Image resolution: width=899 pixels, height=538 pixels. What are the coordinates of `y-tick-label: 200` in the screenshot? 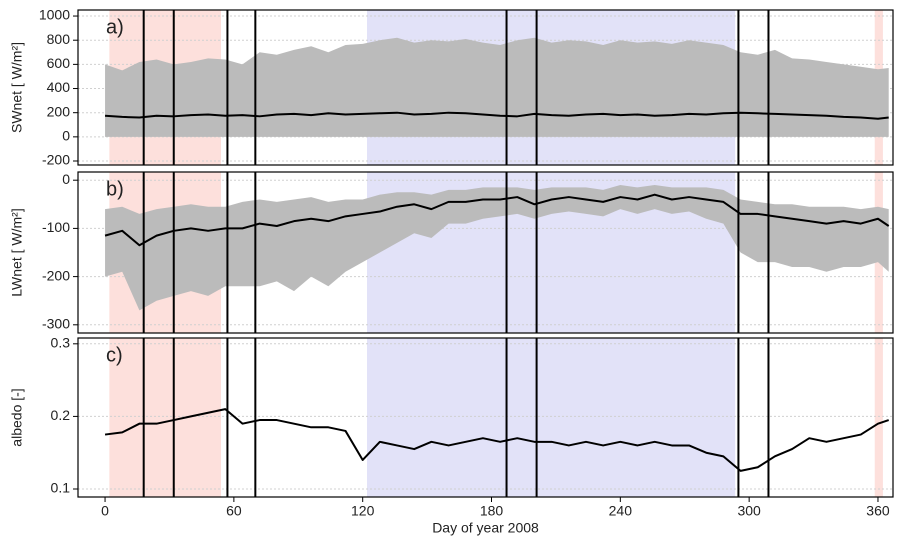 It's located at (59, 111).